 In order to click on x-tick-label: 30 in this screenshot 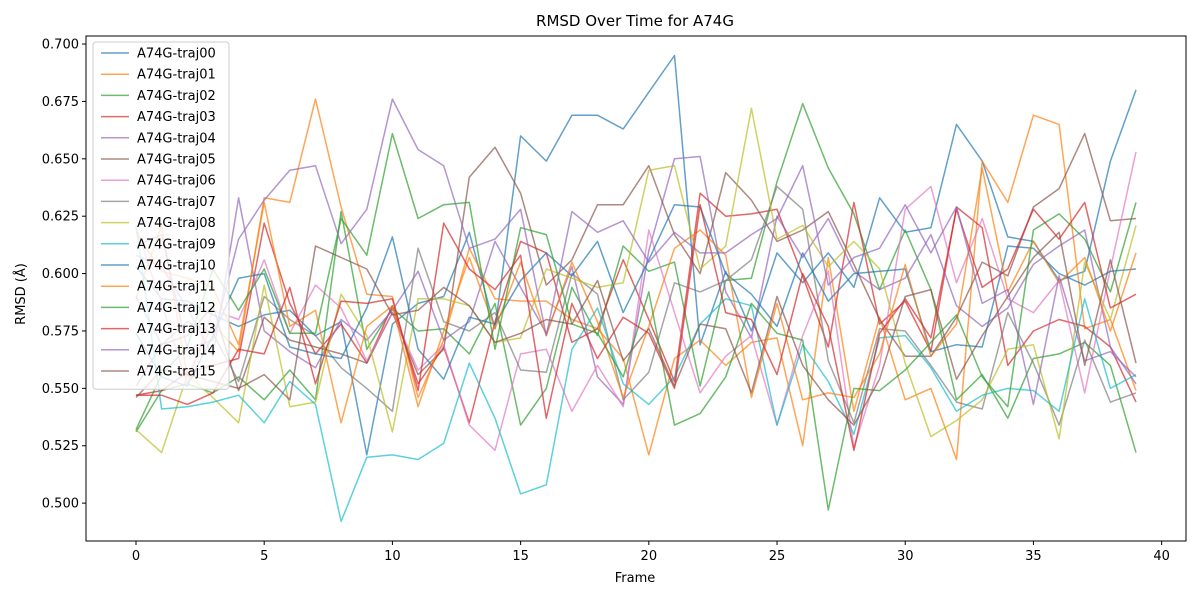, I will do `click(905, 556)`.